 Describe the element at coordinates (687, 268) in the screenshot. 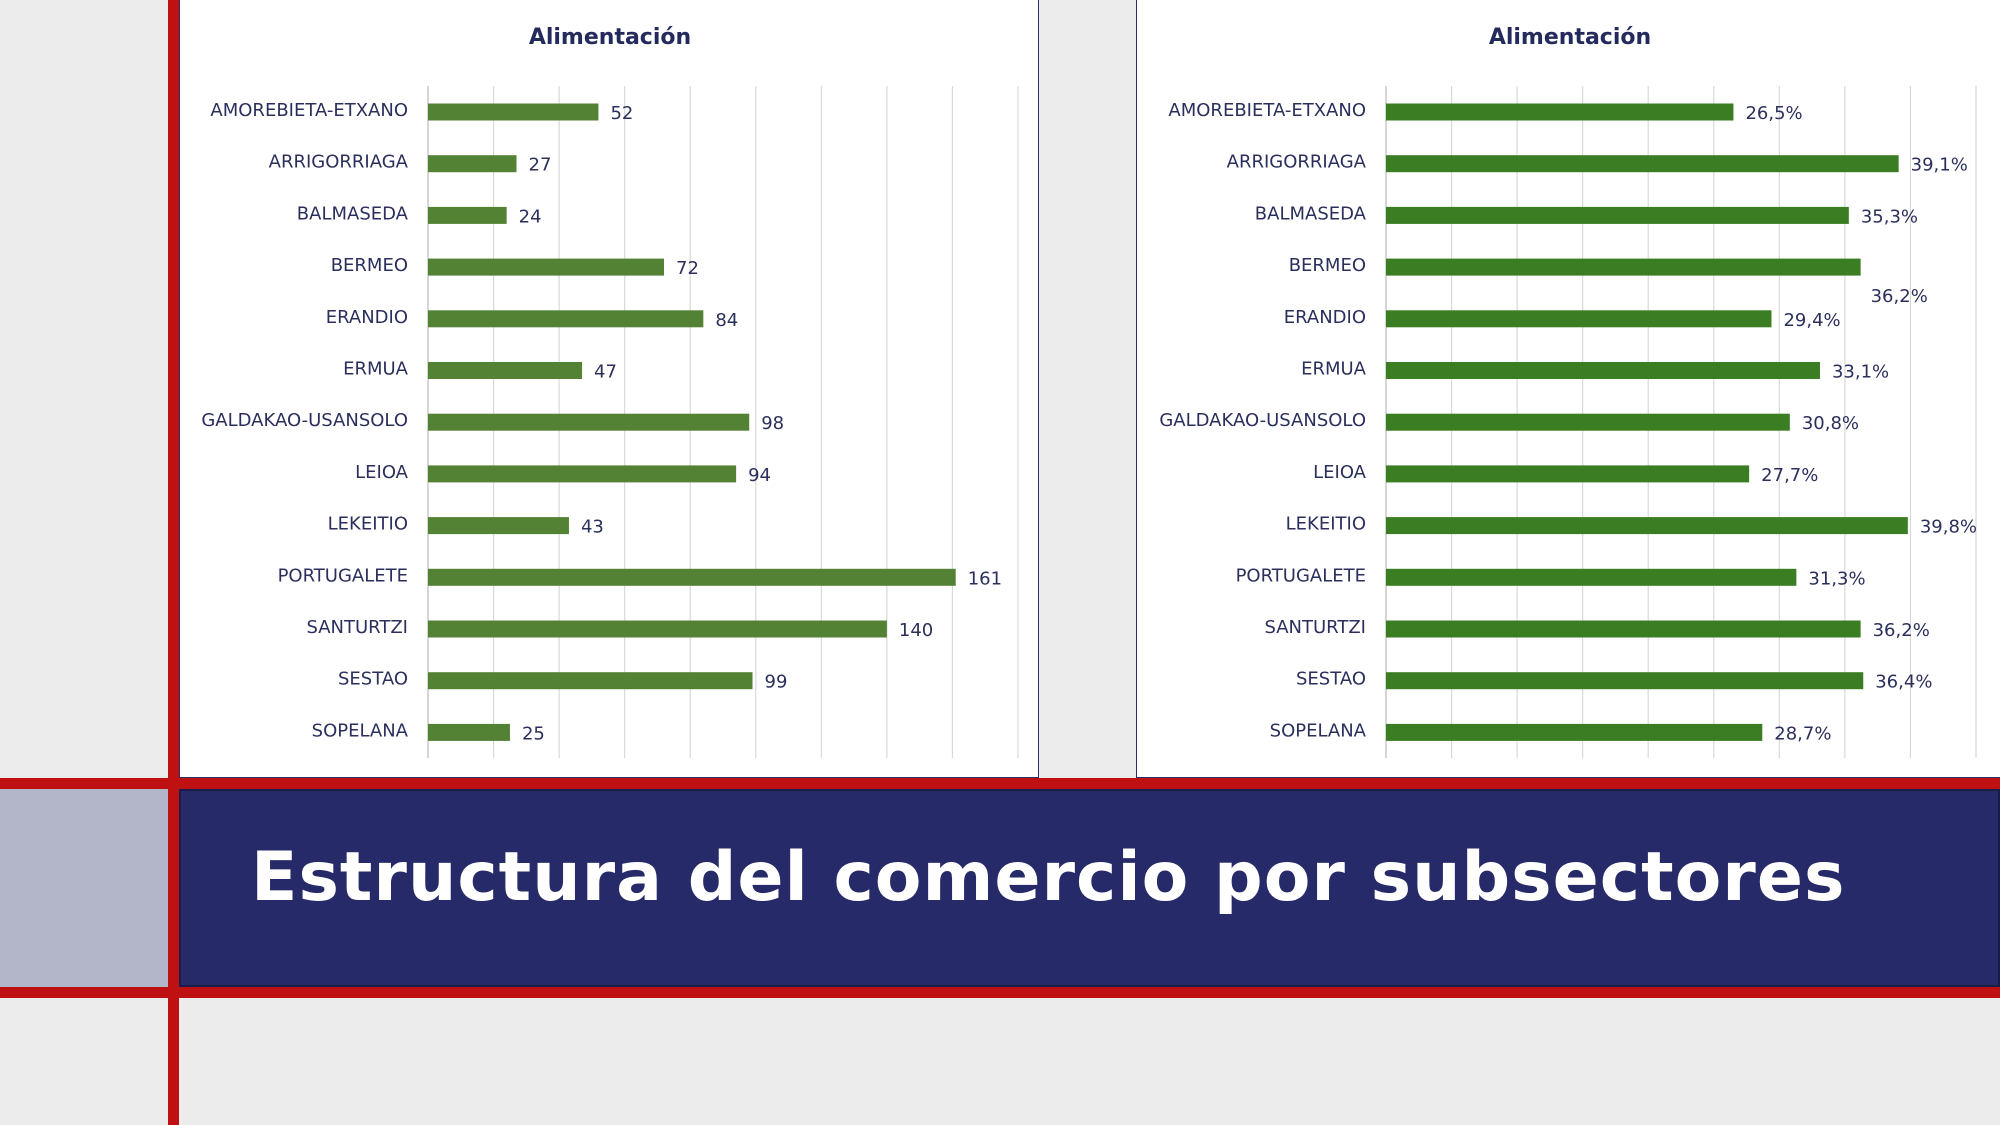

I see `data-label: 72` at that location.